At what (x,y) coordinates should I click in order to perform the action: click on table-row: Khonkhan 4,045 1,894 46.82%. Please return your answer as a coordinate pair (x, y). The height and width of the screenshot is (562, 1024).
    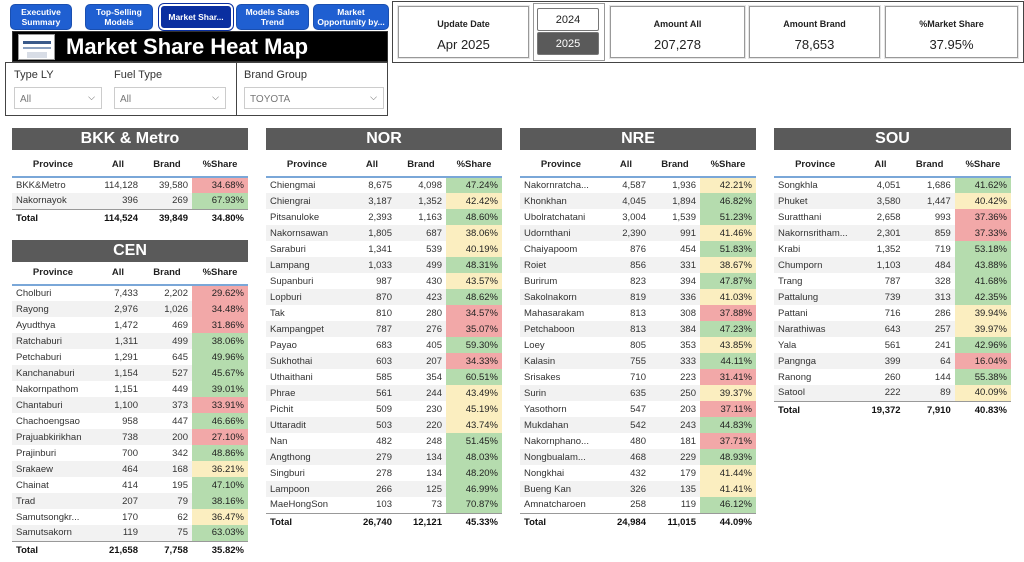
    Looking at the image, I should click on (638, 201).